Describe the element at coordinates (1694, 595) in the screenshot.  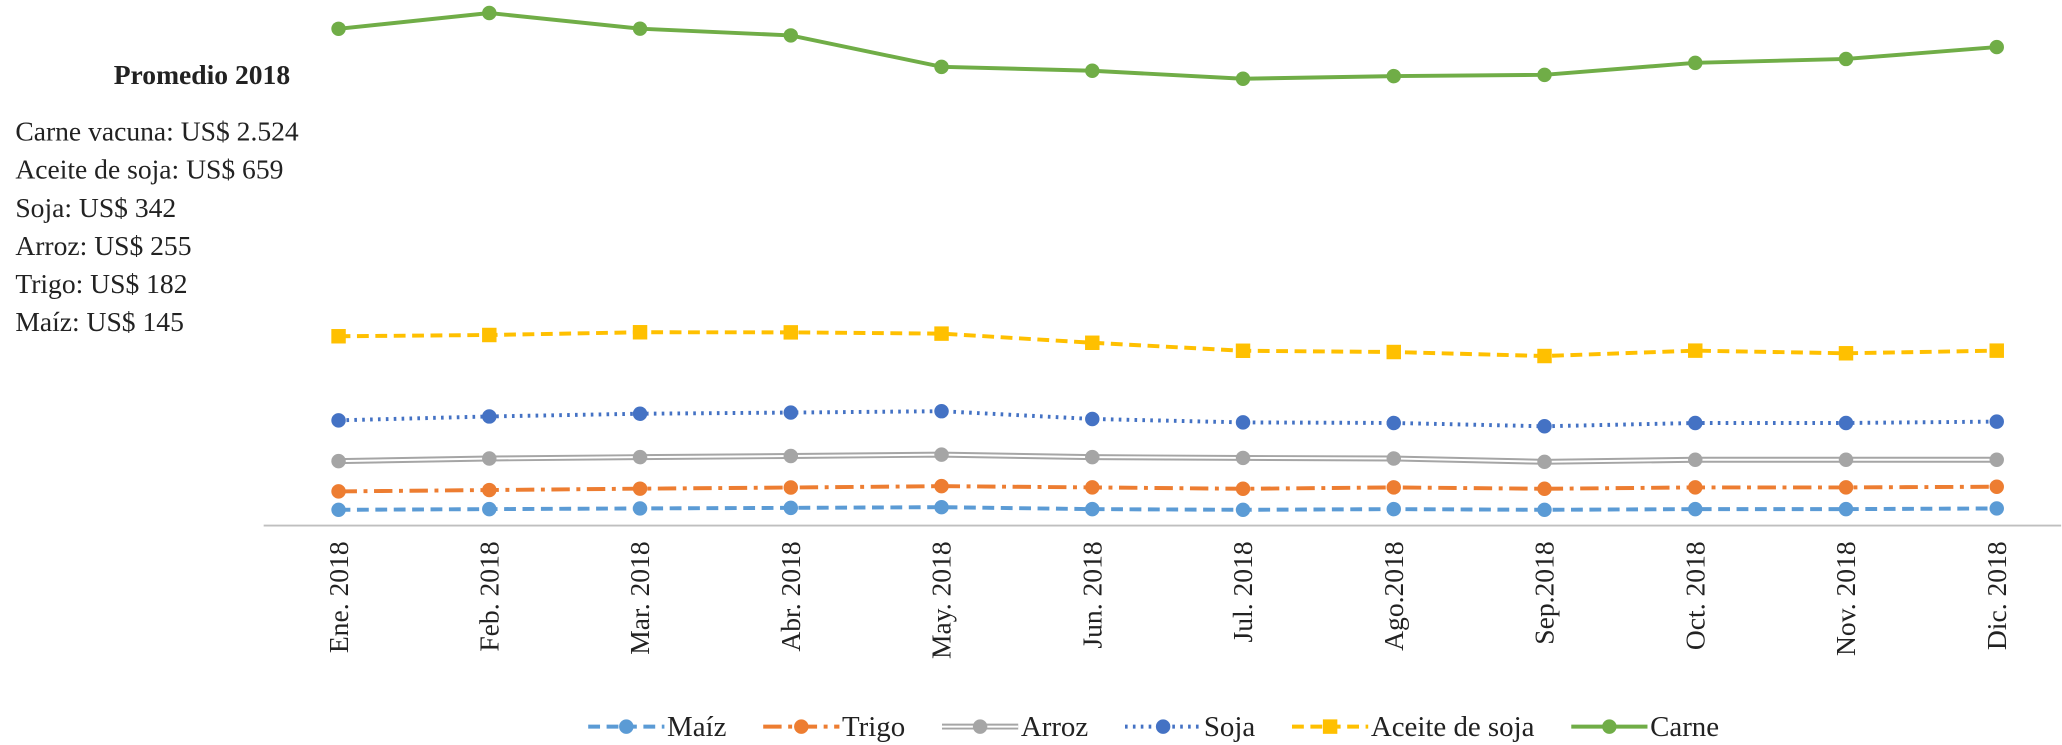
I see `x-tick-label: Oct. 2018` at that location.